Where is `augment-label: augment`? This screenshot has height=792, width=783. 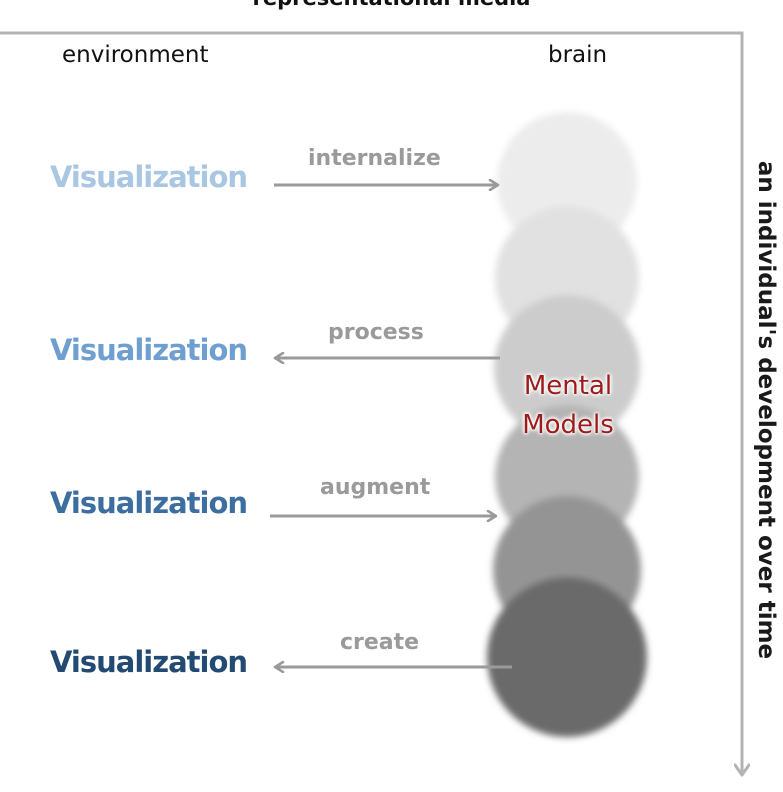 augment-label: augment is located at coordinates (375, 487).